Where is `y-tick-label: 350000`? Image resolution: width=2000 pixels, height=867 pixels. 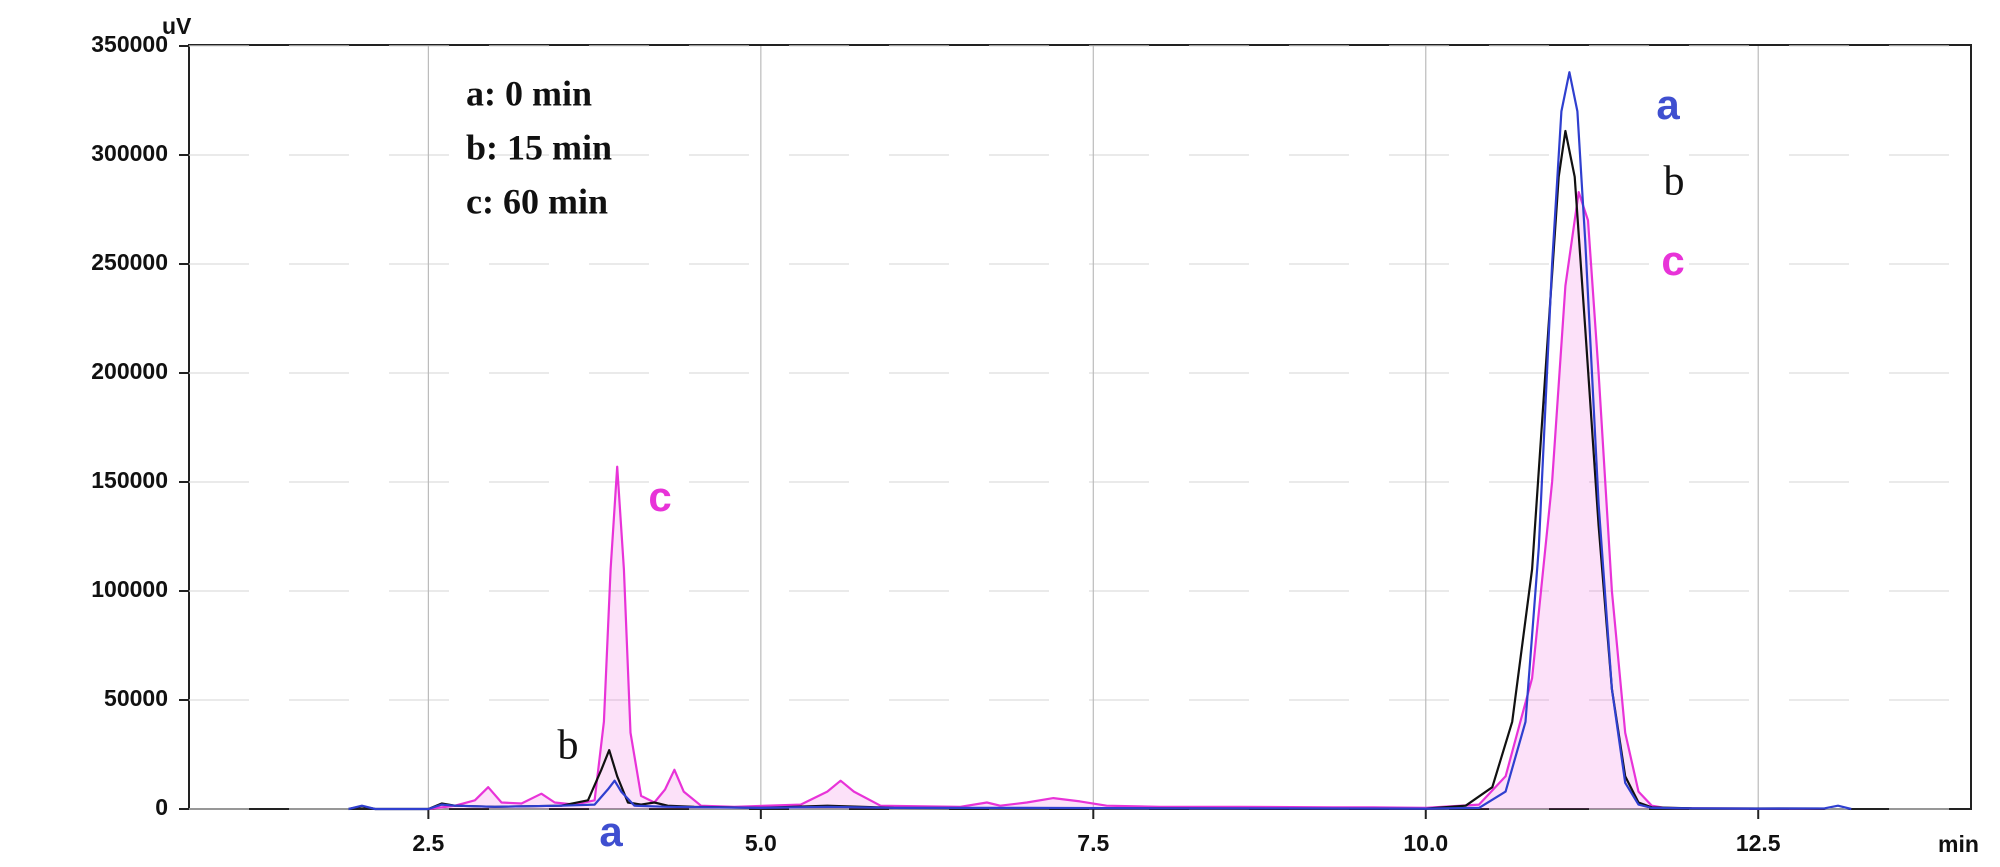
y-tick-label: 350000 is located at coordinates (129, 44).